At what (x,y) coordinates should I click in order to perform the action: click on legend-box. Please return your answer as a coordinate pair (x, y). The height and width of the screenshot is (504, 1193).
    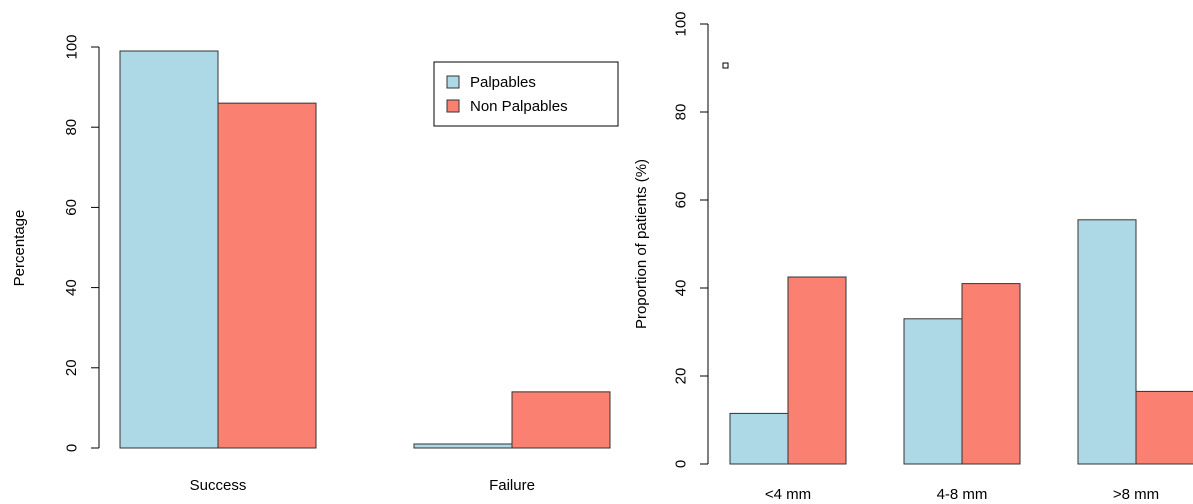
    Looking at the image, I should click on (526, 94).